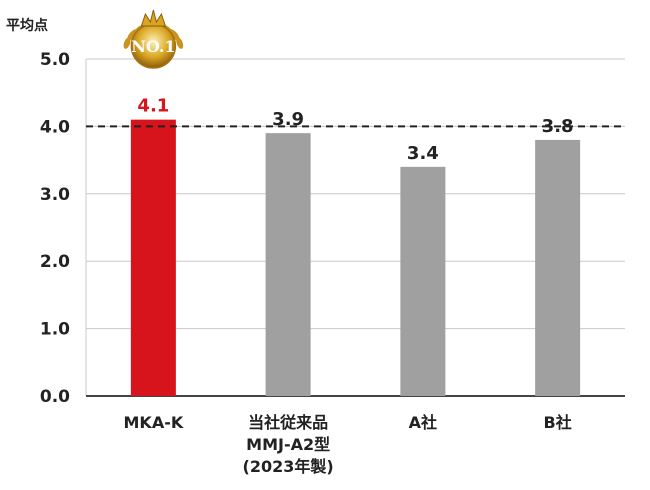 The height and width of the screenshot is (490, 650). I want to click on y-tick-labels: 0.0 1.0 2.0 3.0 4.0 5.0, so click(55, 228).